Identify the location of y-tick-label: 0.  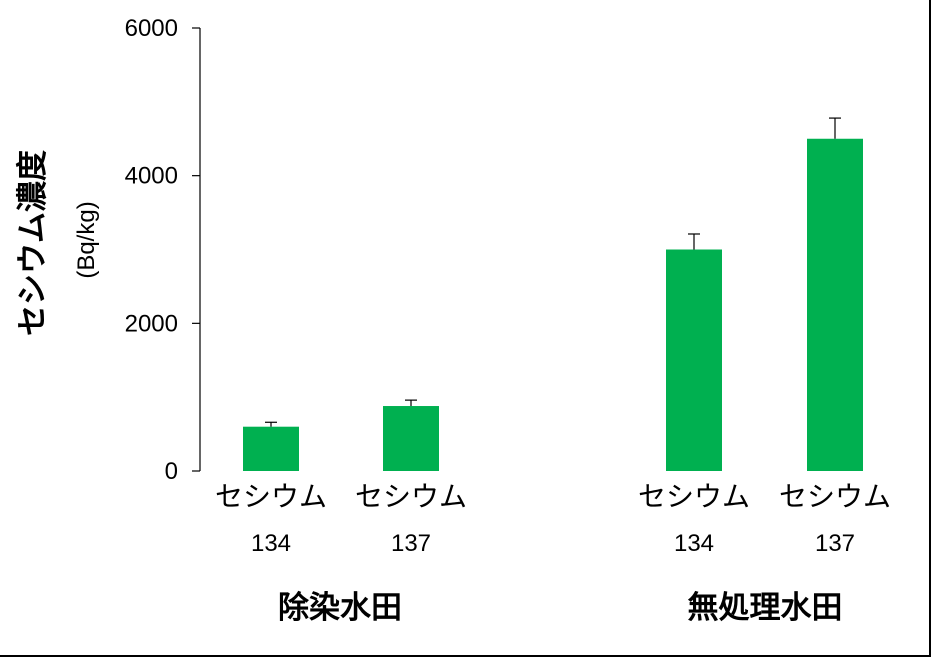
(171, 471).